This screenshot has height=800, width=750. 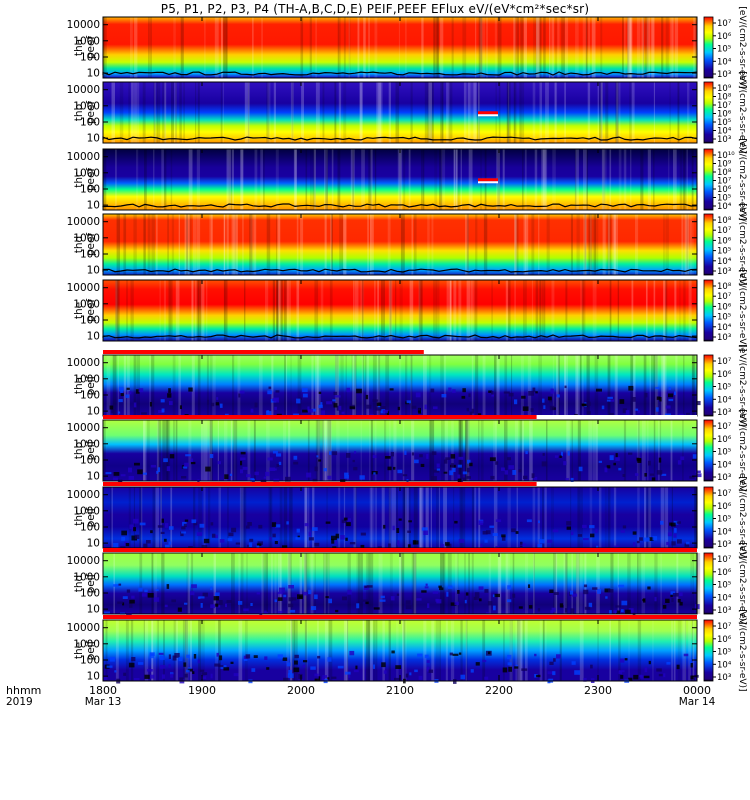 What do you see at coordinates (742, 179) in the screenshot?
I see `colorbar-unit-label: [eV/(cm2-s-sr-eV)]` at bounding box center [742, 179].